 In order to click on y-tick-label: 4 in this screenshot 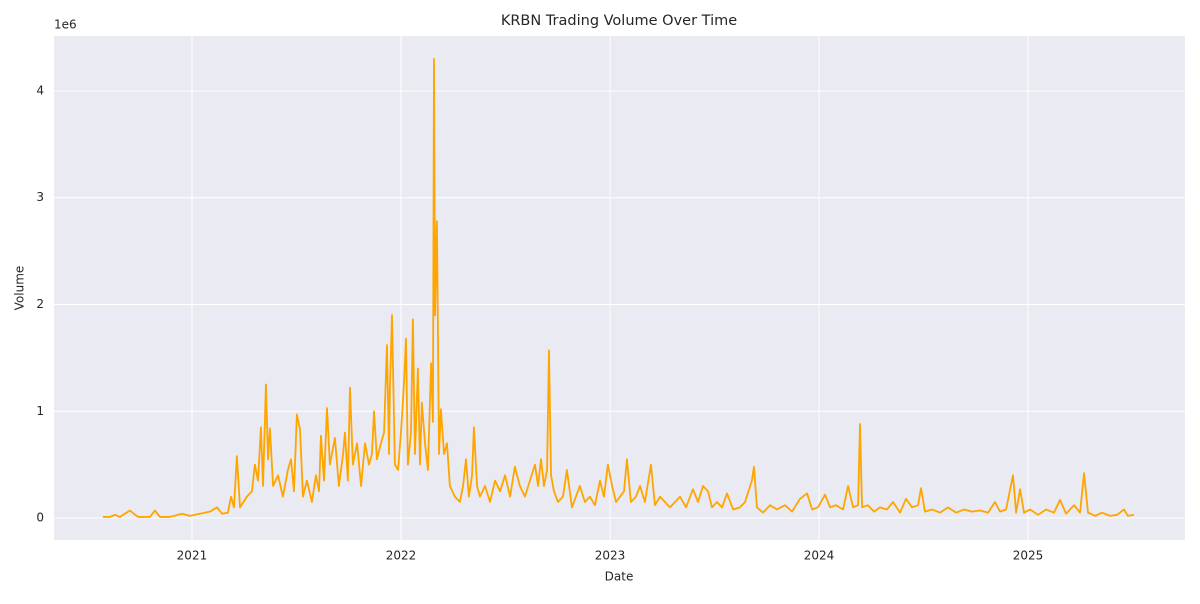, I will do `click(40, 90)`.